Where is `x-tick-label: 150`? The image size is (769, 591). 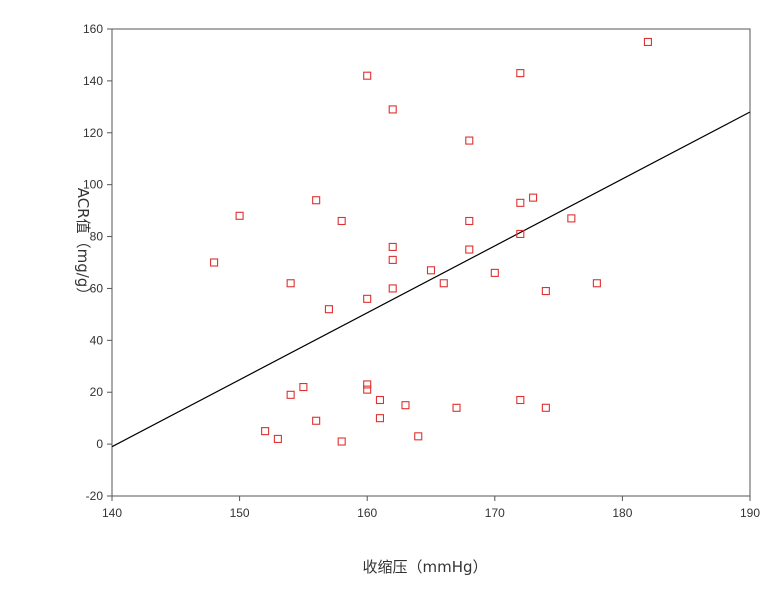 x-tick-label: 150 is located at coordinates (240, 513).